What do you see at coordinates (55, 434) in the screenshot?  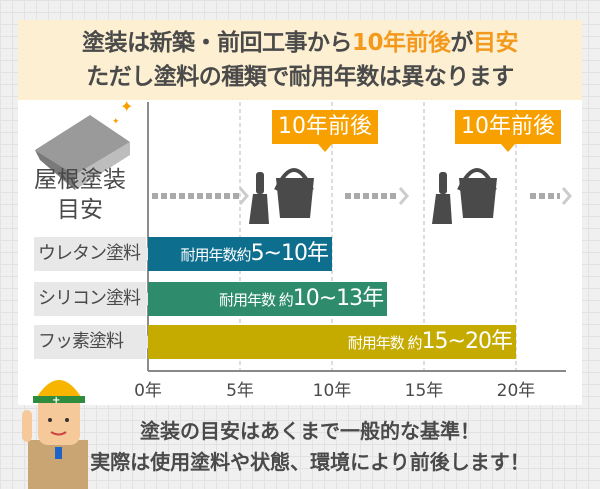 I see `worker-character-icon: +` at bounding box center [55, 434].